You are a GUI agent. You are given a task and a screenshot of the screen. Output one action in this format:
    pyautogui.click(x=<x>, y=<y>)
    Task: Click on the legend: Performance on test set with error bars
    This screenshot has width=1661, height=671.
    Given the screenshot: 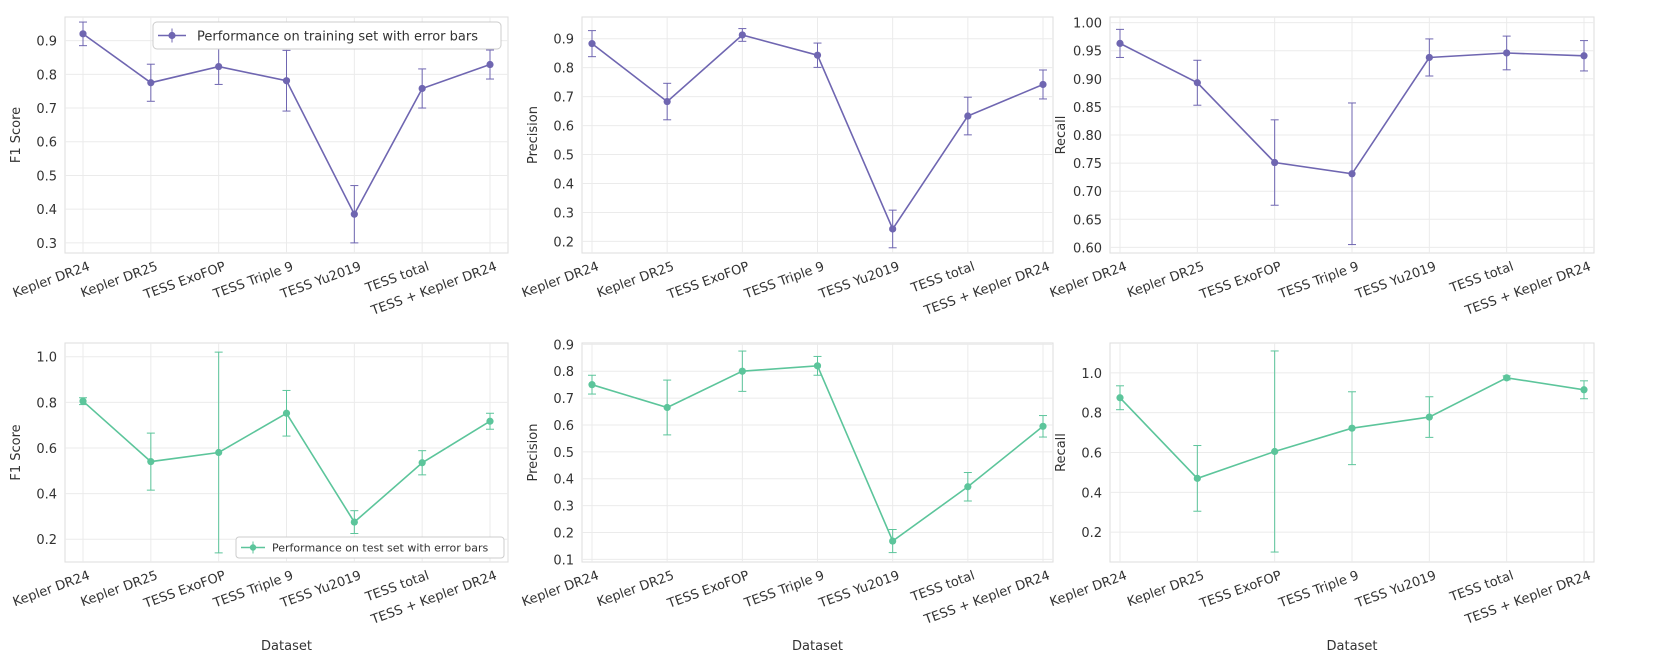 What is the action you would take?
    pyautogui.click(x=370, y=547)
    